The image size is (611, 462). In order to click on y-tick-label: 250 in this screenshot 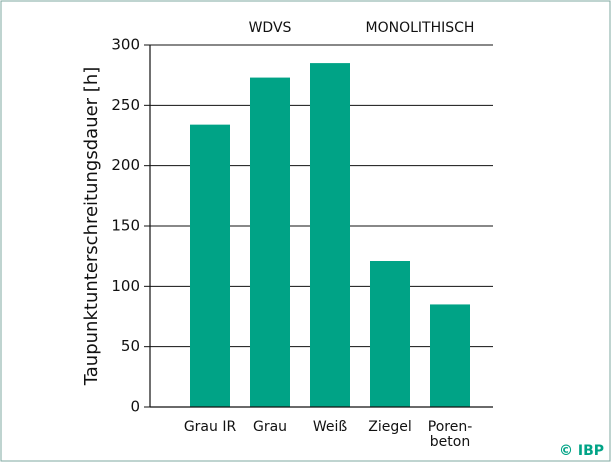, I will do `click(125, 105)`.